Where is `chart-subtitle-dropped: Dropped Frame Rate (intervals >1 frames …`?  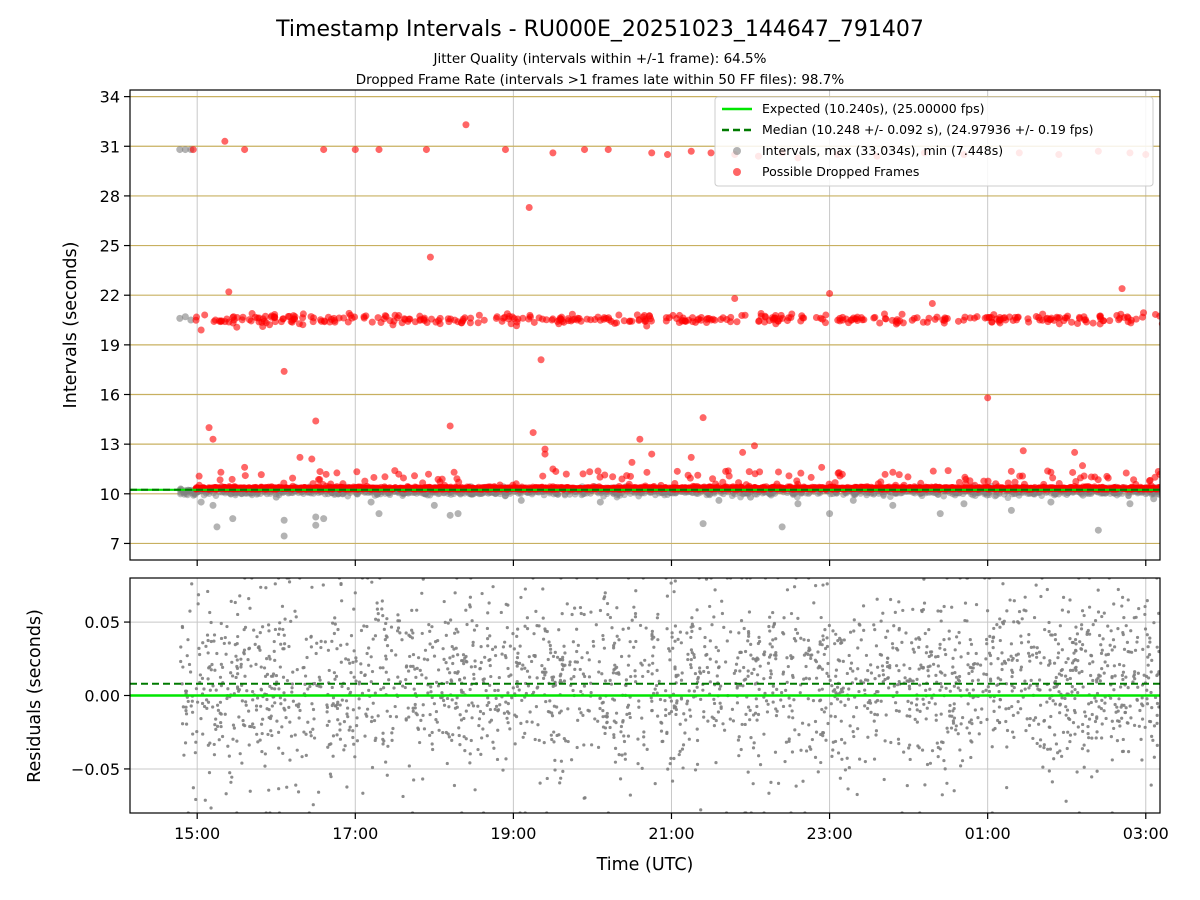
chart-subtitle-dropped: Dropped Frame Rate (intervals >1 frames … is located at coordinates (600, 80).